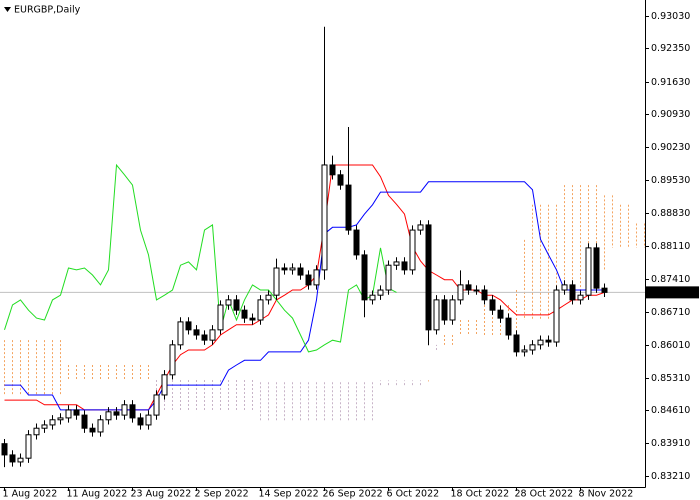 The width and height of the screenshot is (700, 500). Describe the element at coordinates (670, 213) in the screenshot. I see `y-tick-label: 0.88830` at that location.